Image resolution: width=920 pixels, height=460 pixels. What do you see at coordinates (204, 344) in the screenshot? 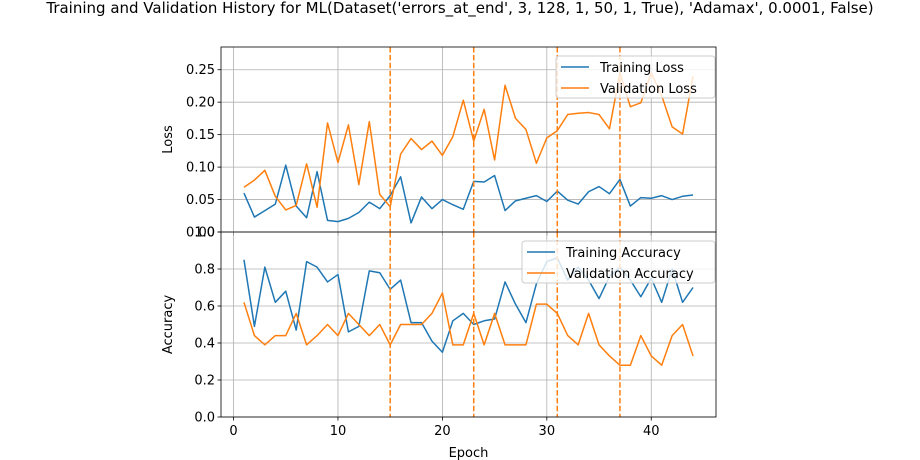
I see `y-tick-label: 0.4` at bounding box center [204, 344].